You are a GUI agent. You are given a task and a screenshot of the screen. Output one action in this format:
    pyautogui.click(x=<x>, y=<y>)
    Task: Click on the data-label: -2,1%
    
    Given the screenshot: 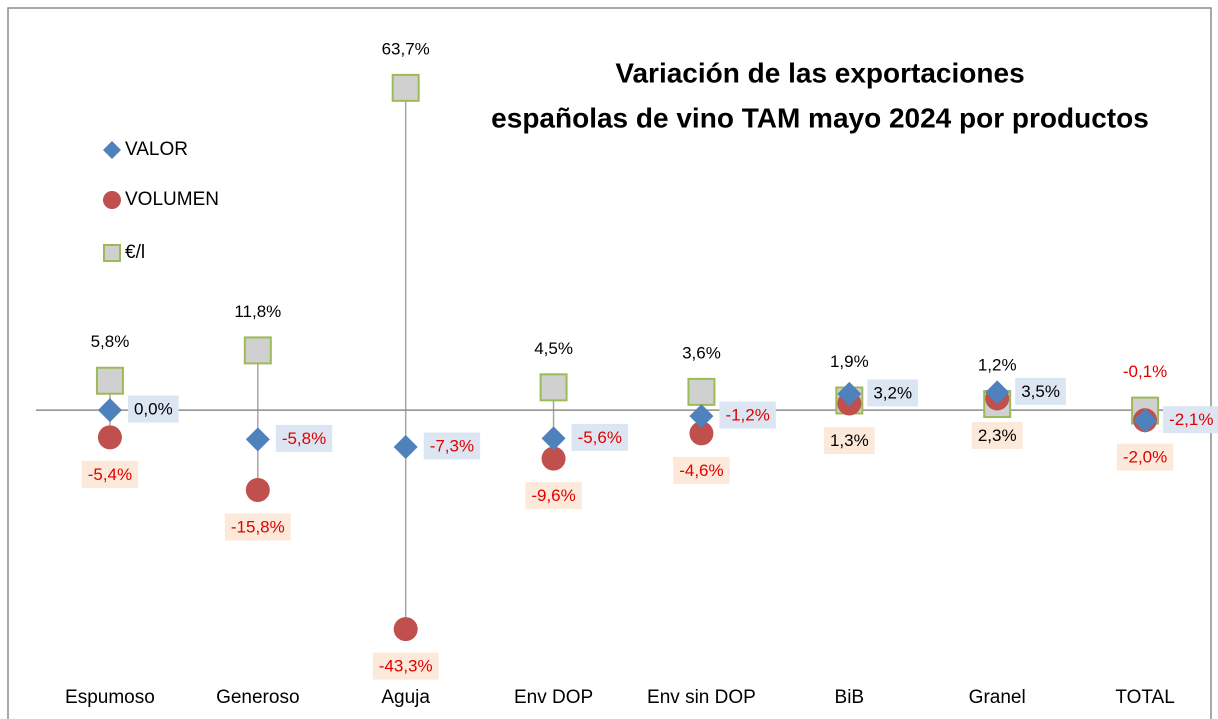 What is the action you would take?
    pyautogui.click(x=1191, y=419)
    